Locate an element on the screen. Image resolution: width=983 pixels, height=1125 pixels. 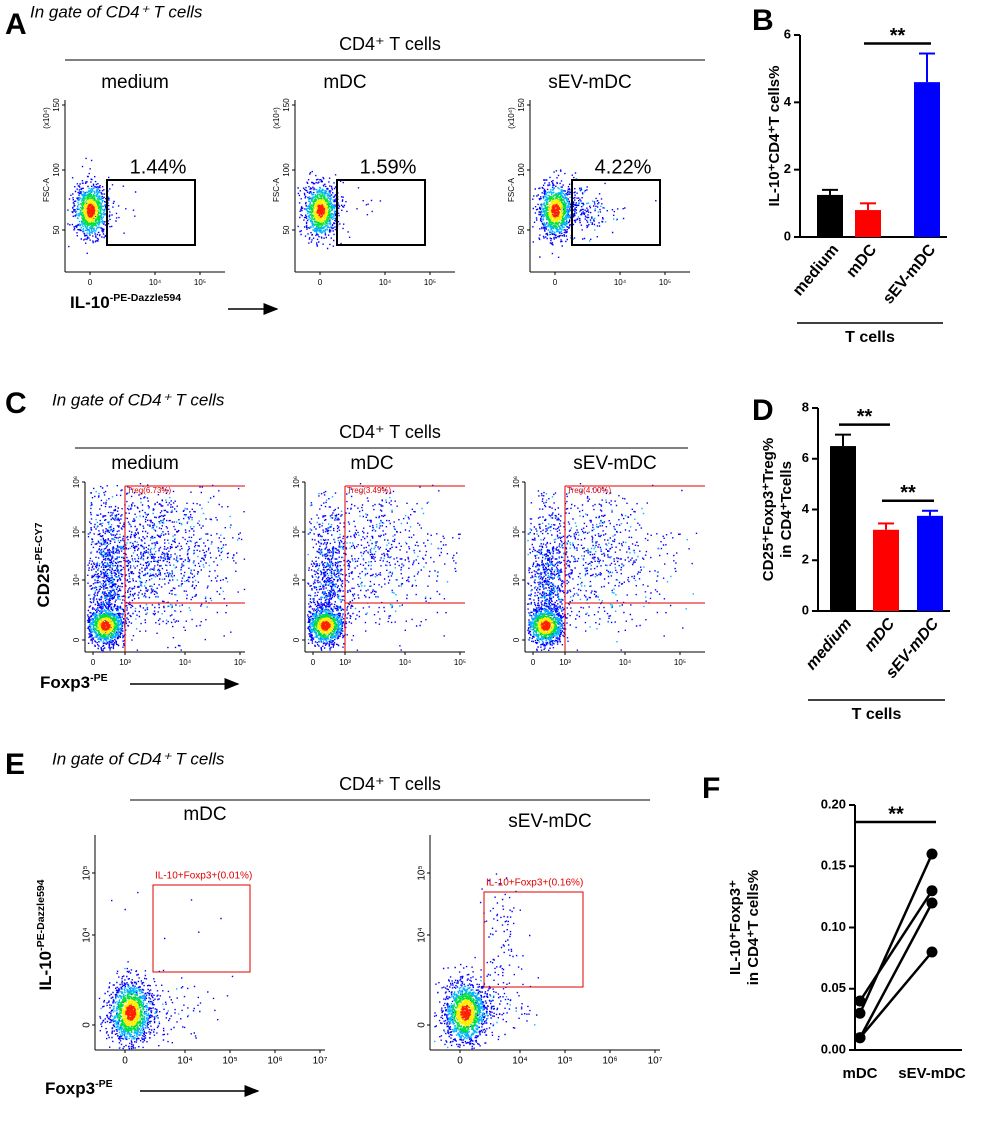
x-axis-label-sup: -PE is located at coordinates (104, 1084).